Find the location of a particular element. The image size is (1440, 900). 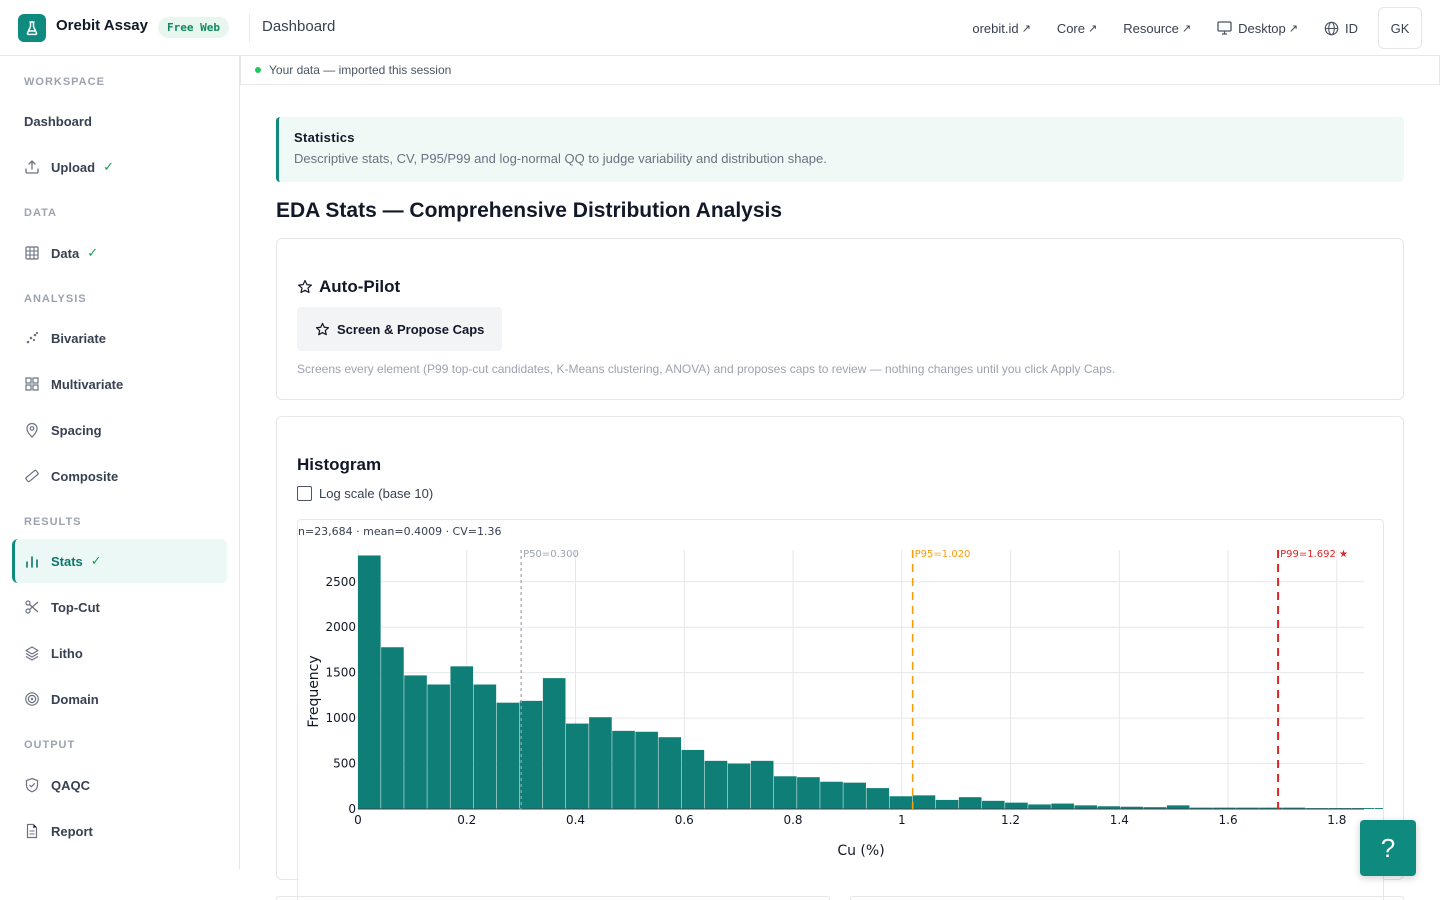

sidebar-item-label: Spacing is located at coordinates (76, 430).